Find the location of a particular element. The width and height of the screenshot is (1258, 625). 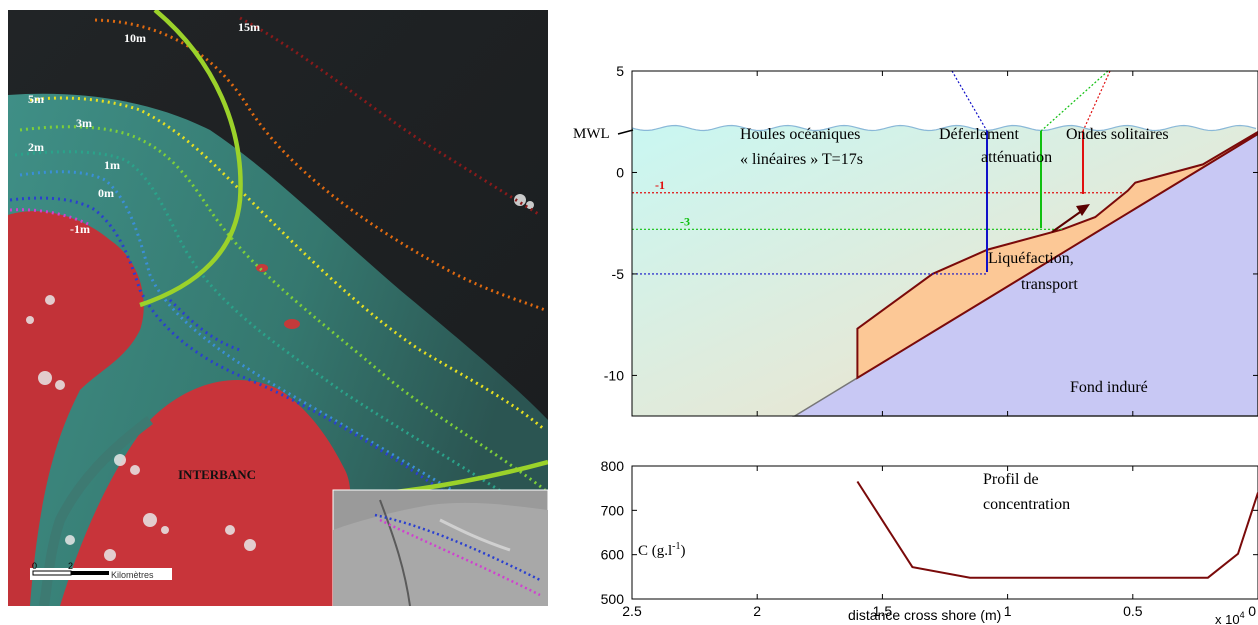

contour-0m-extra is located at coordinates (204, 325).